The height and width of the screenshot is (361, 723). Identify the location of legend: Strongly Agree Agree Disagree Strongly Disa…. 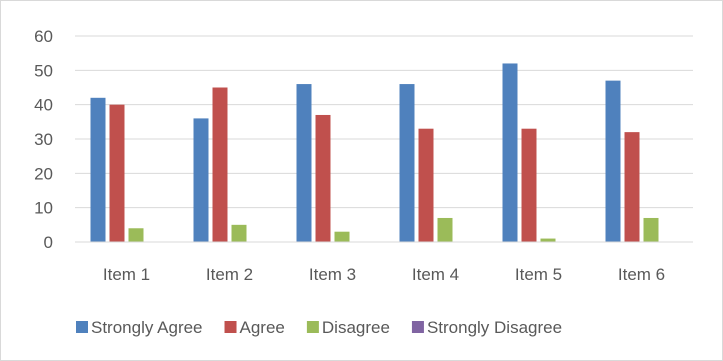
(319, 327).